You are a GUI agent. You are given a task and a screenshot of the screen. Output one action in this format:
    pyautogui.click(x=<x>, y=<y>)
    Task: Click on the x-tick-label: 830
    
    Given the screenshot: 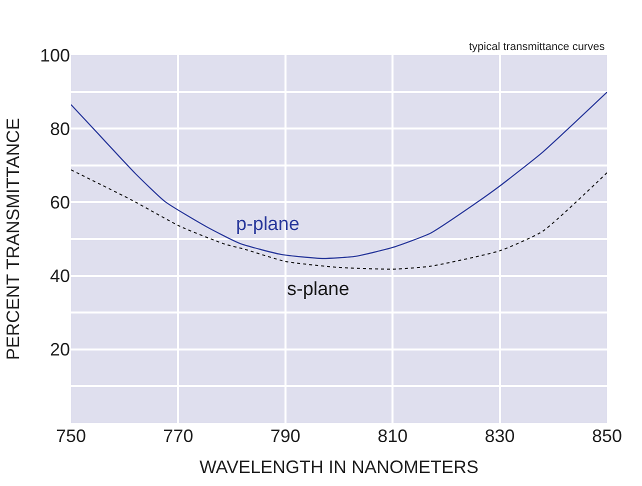 What is the action you would take?
    pyautogui.click(x=499, y=436)
    